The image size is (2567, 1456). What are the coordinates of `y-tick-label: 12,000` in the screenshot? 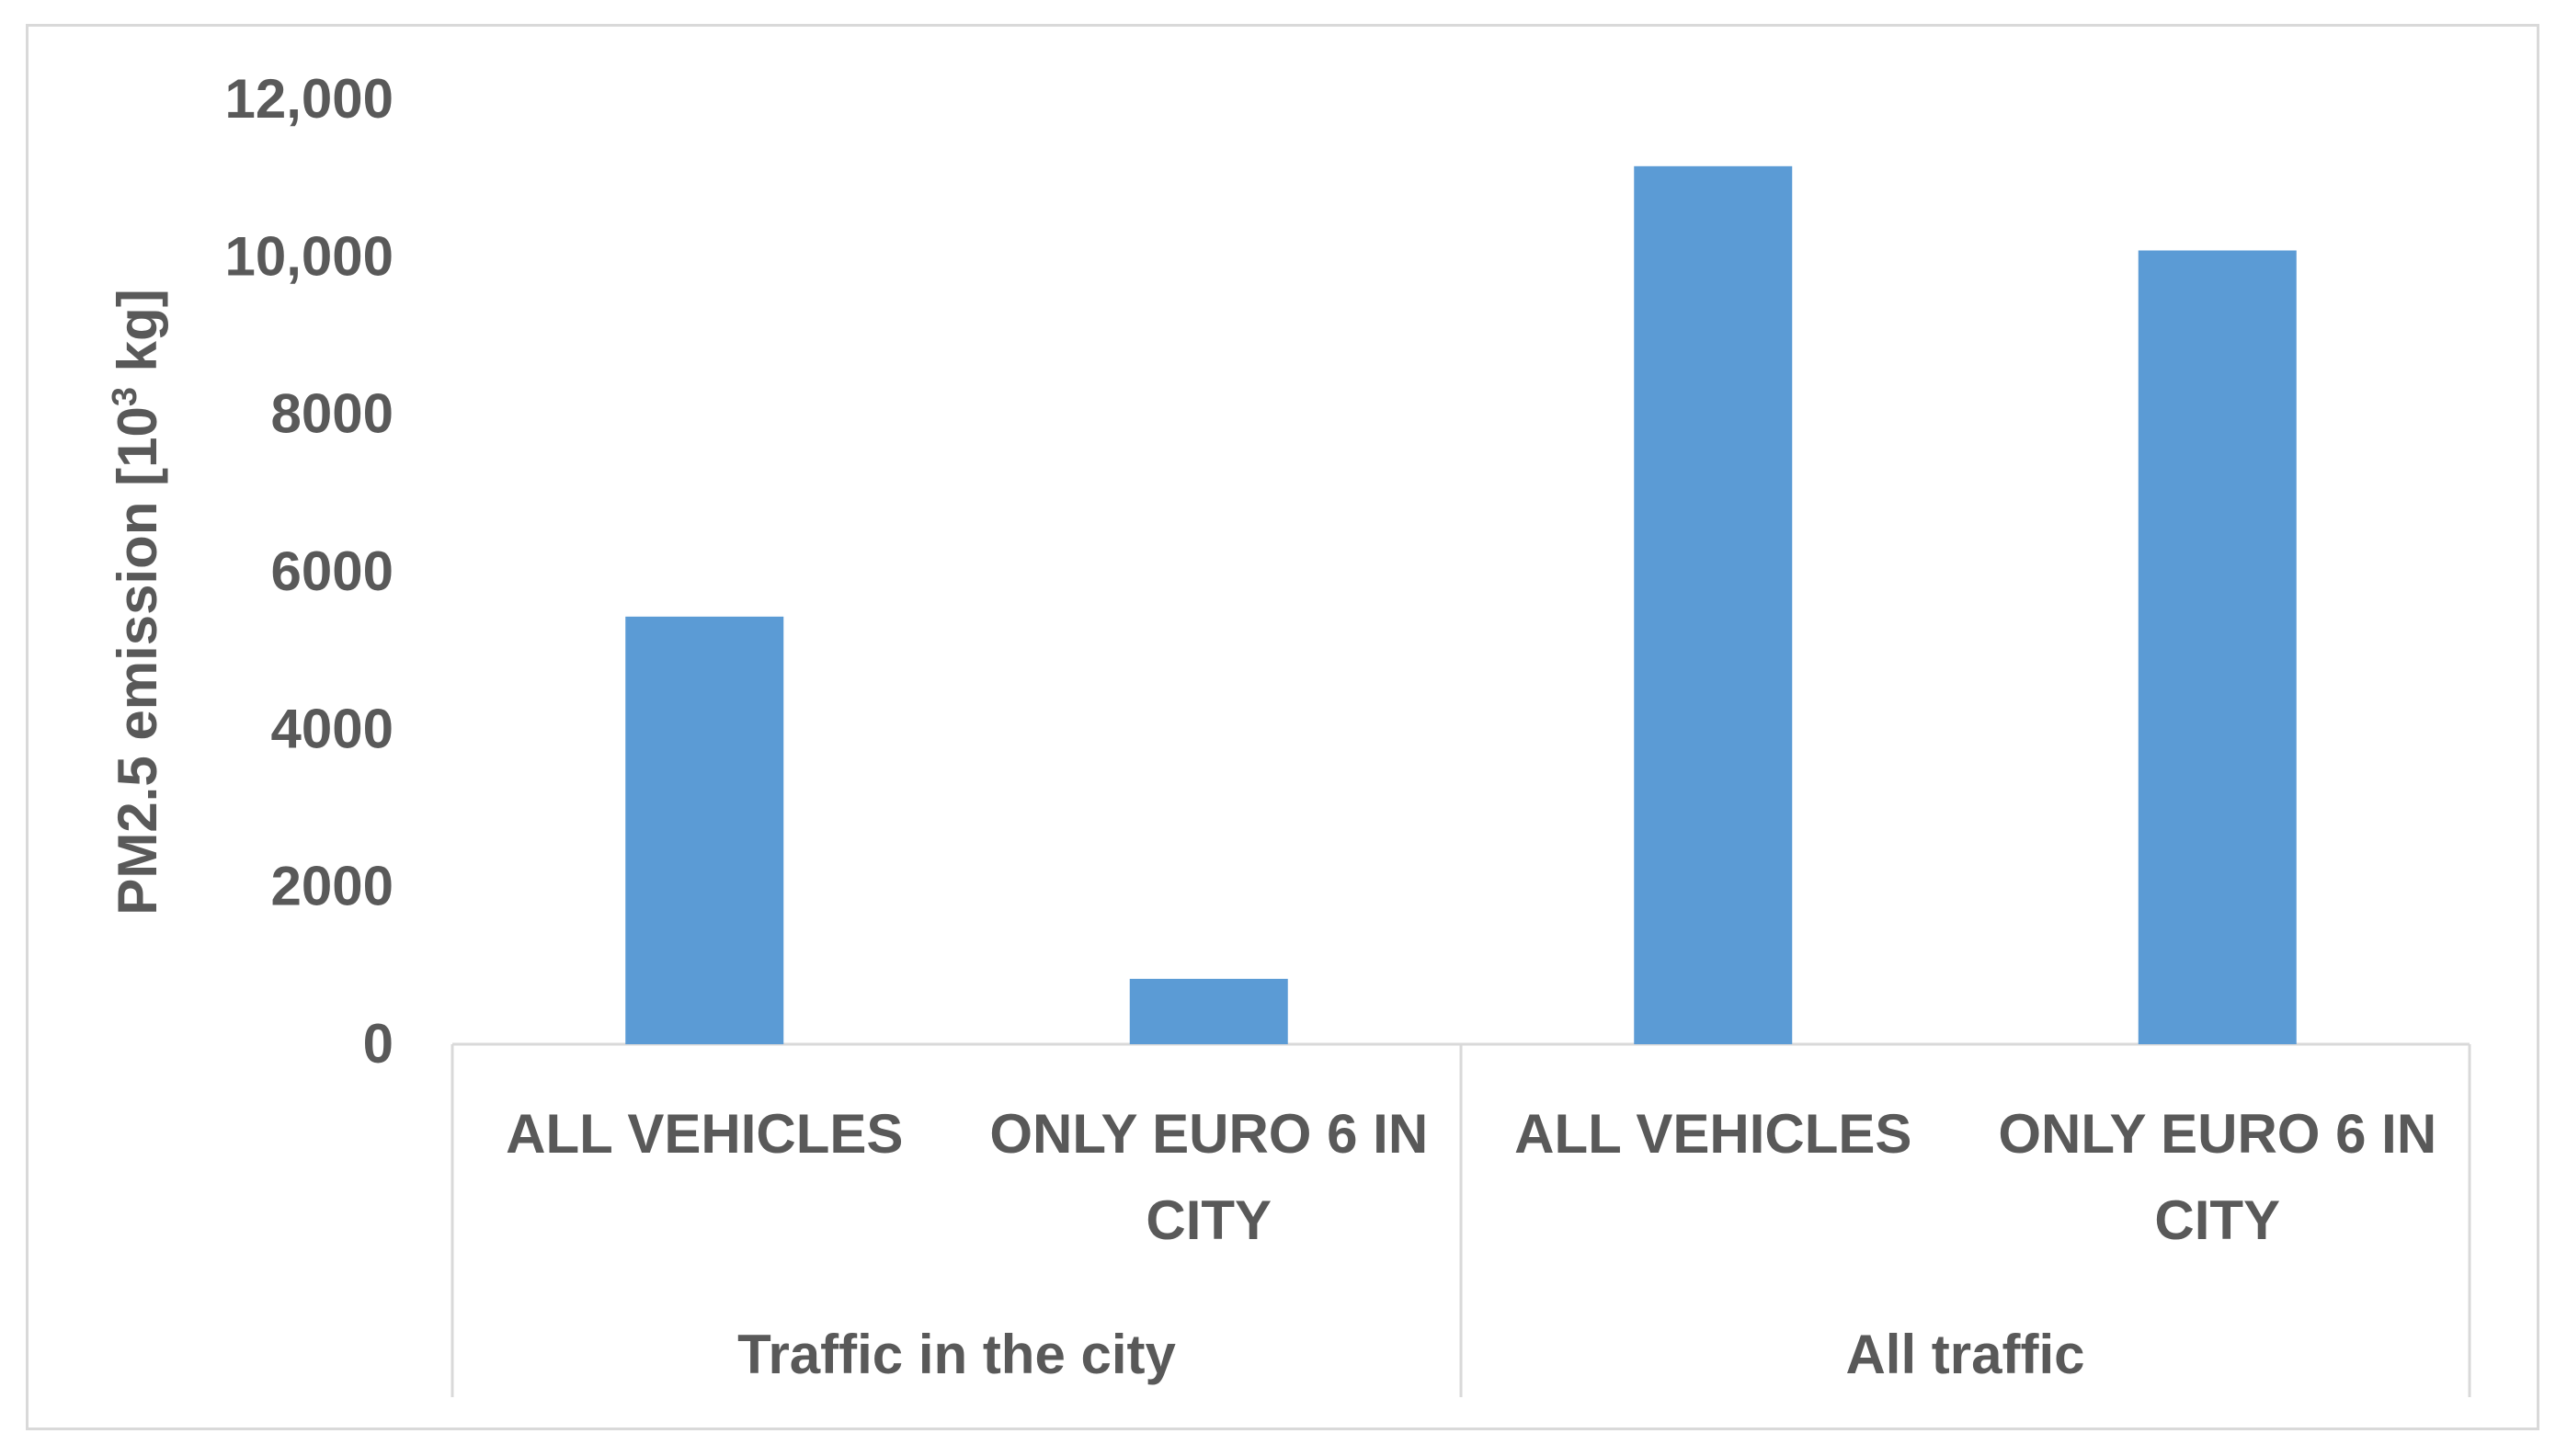 It's located at (309, 99).